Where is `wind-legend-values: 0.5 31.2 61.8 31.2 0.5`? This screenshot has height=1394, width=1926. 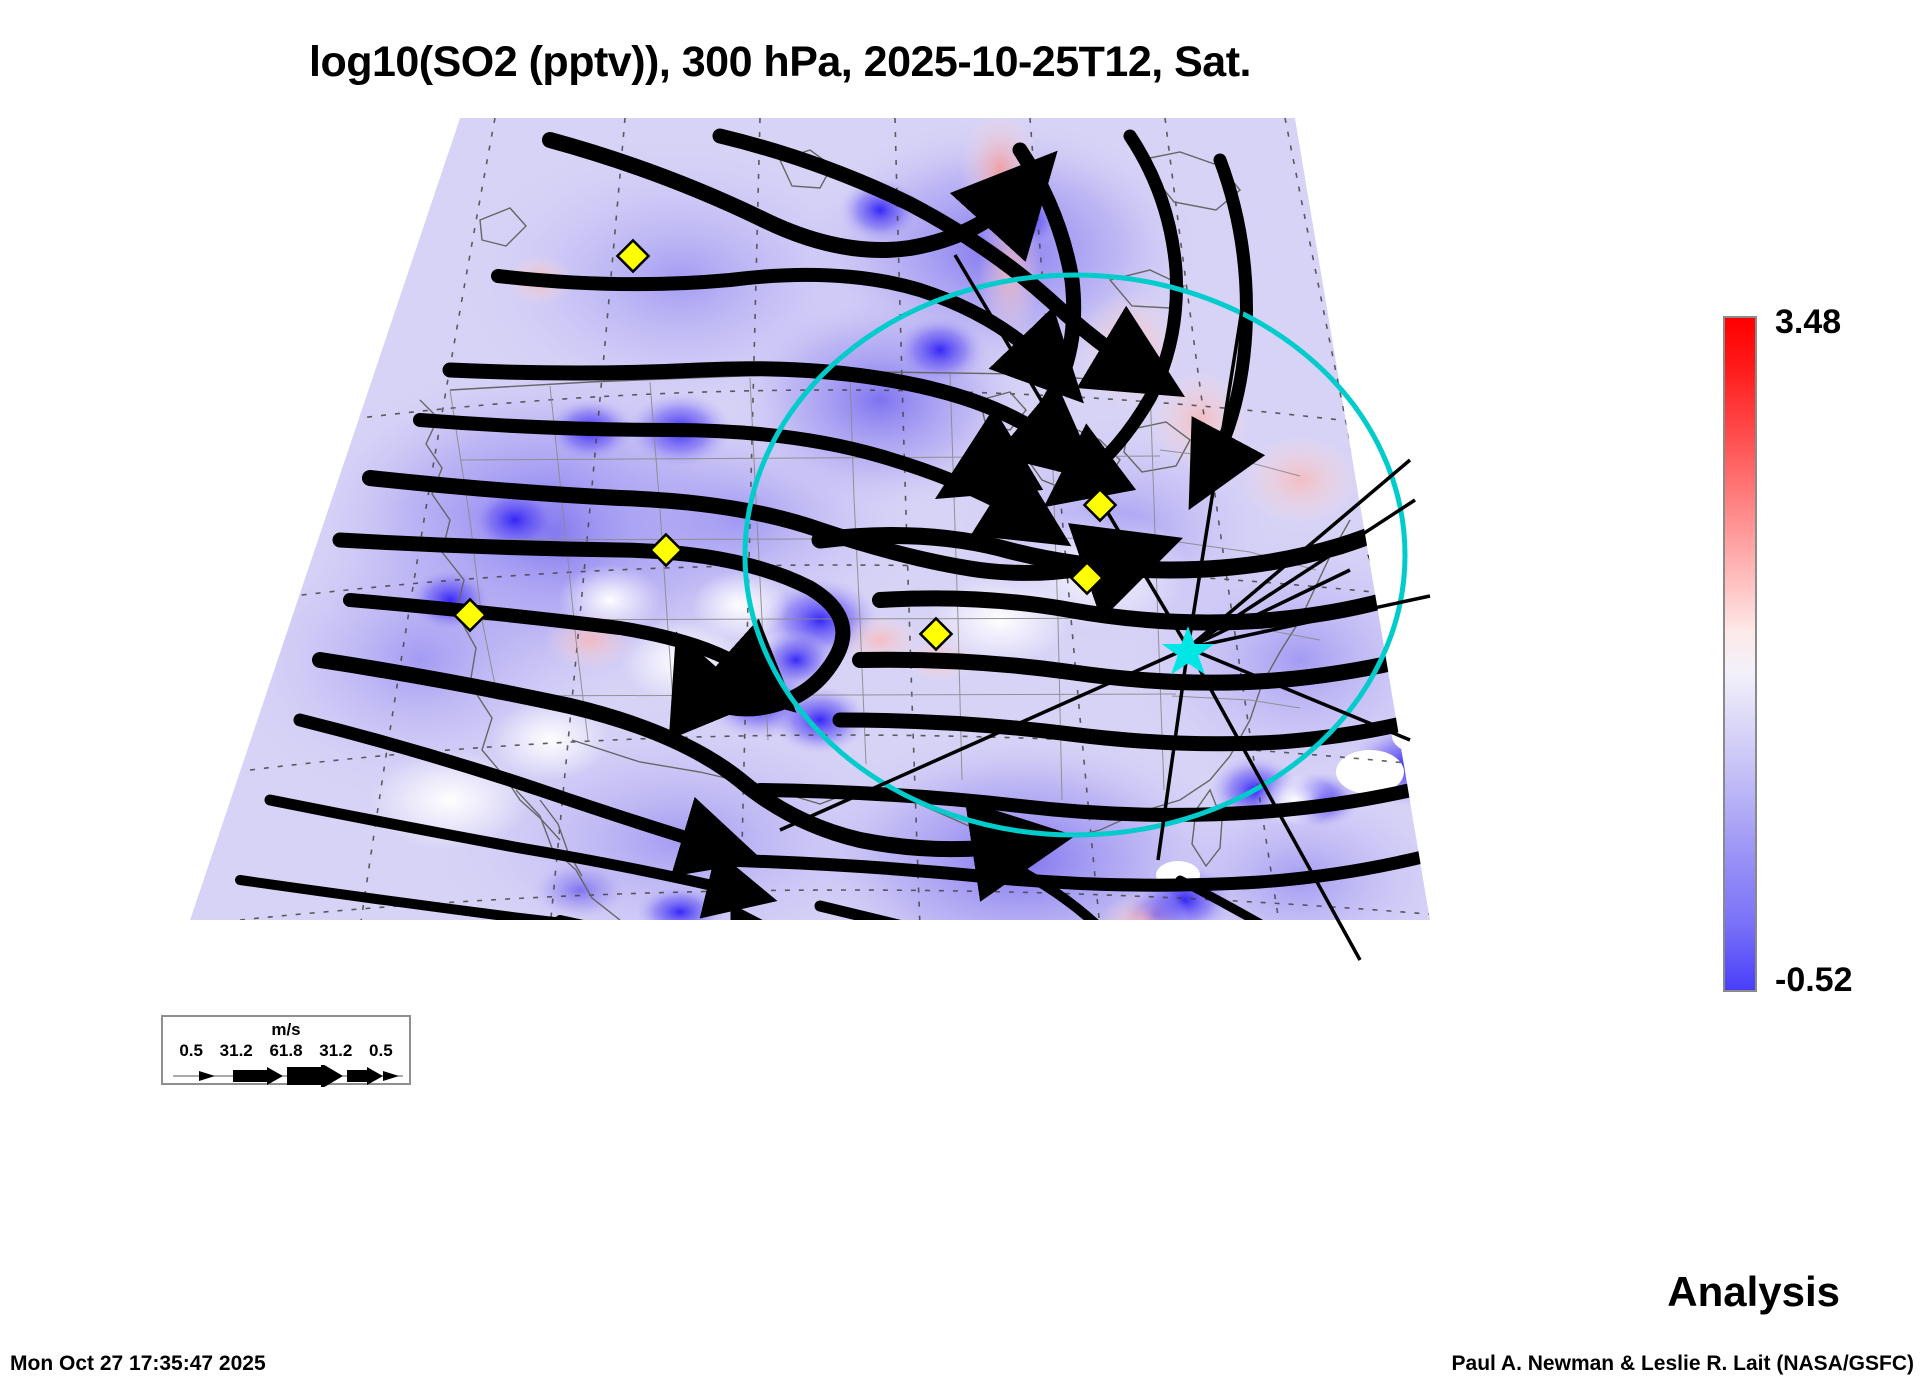 wind-legend-values: 0.5 31.2 61.8 31.2 0.5 is located at coordinates (286, 1051).